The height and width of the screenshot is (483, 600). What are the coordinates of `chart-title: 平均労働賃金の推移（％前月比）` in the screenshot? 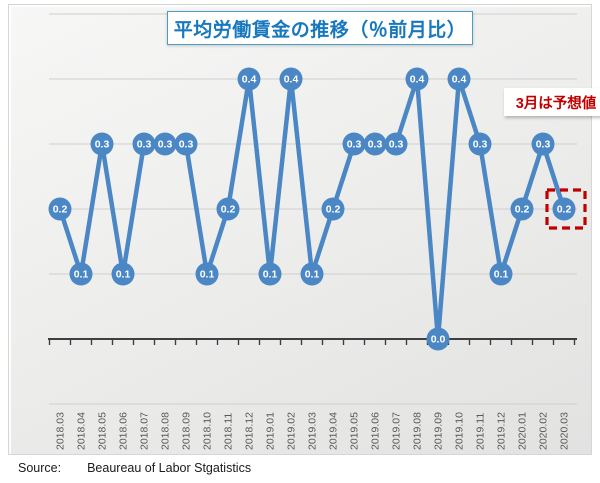 It's located at (320, 28).